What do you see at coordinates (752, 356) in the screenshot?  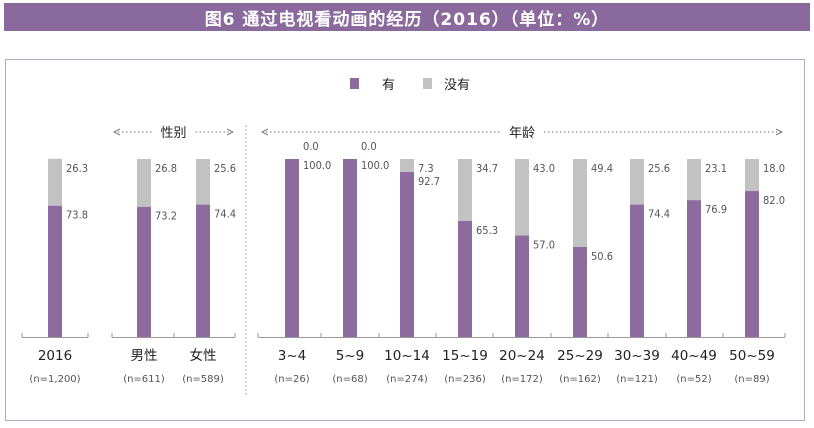 I see `category-label: 50~59` at bounding box center [752, 356].